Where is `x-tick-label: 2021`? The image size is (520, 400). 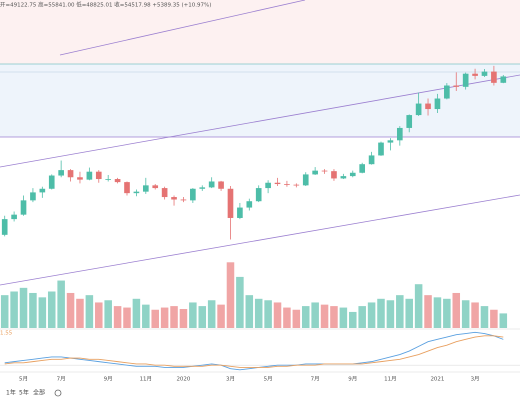 x-tick-label: 2021 is located at coordinates (437, 380).